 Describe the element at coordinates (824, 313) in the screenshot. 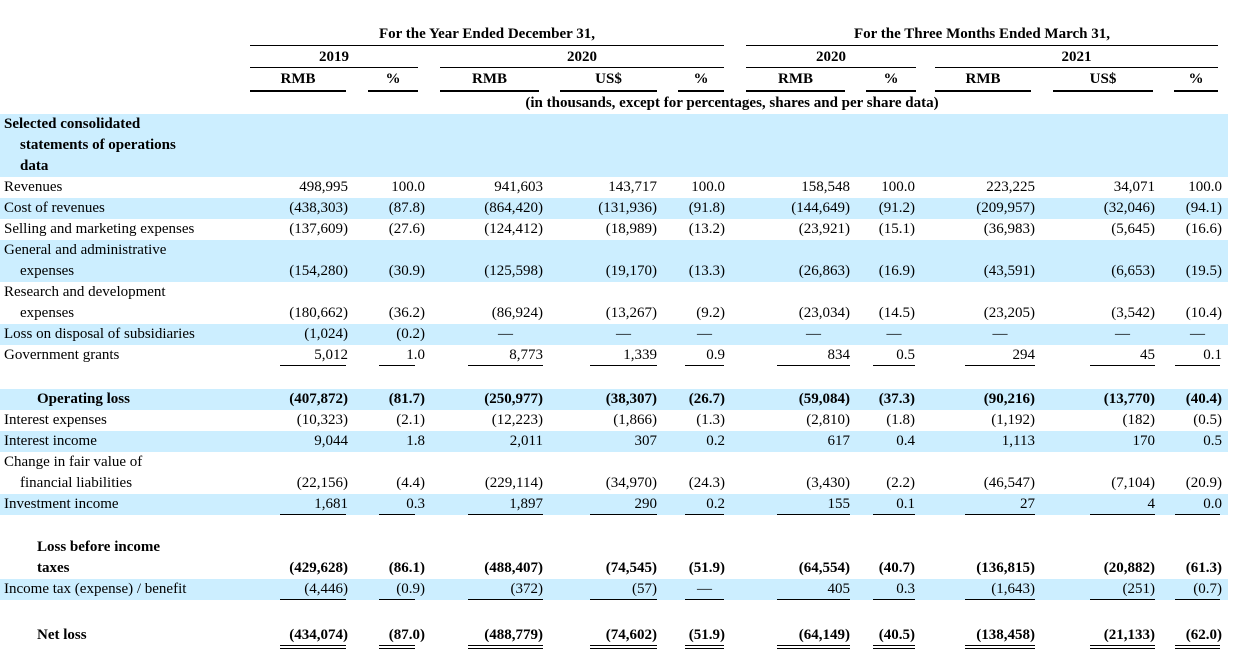

I see `table-cell: (23,034)` at that location.